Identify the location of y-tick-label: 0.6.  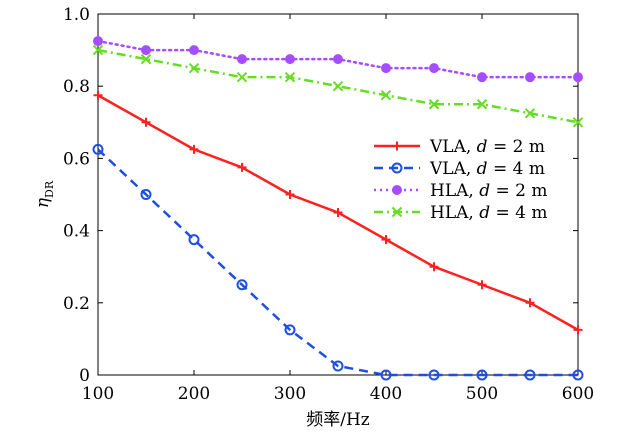
(76, 159).